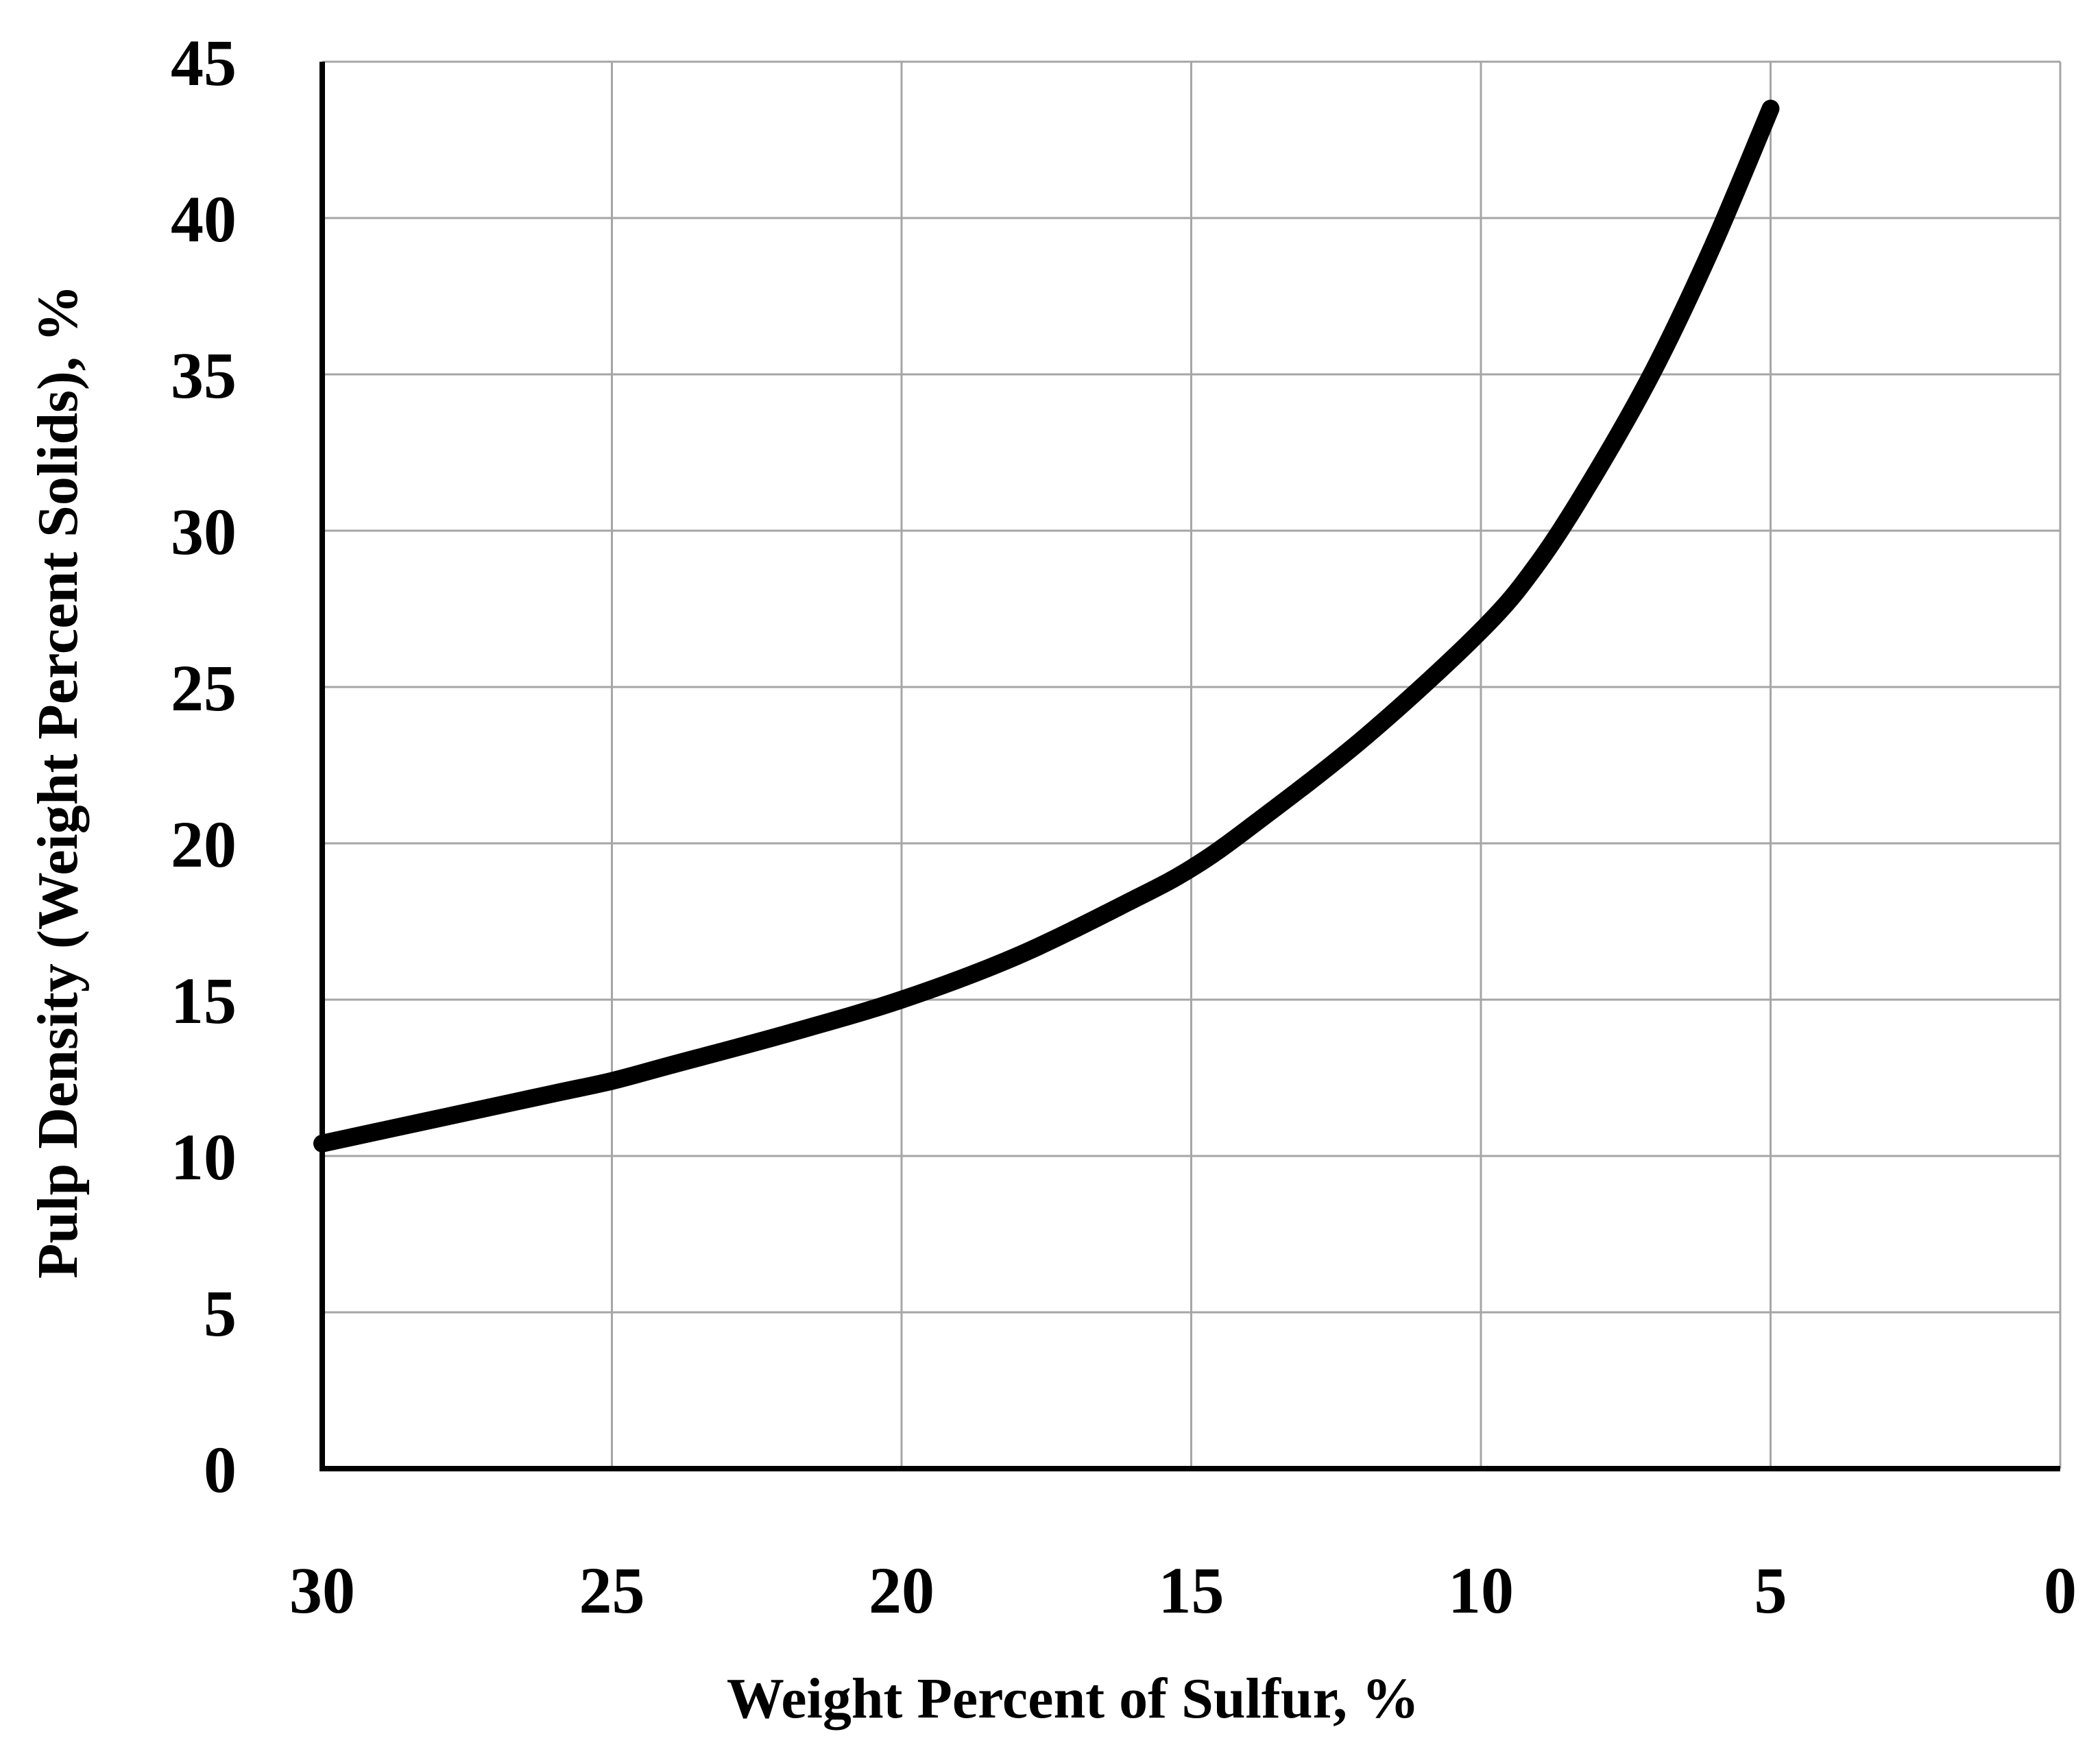 The image size is (2100, 1747). What do you see at coordinates (612, 1590) in the screenshot?
I see `x-tick-label: 25` at bounding box center [612, 1590].